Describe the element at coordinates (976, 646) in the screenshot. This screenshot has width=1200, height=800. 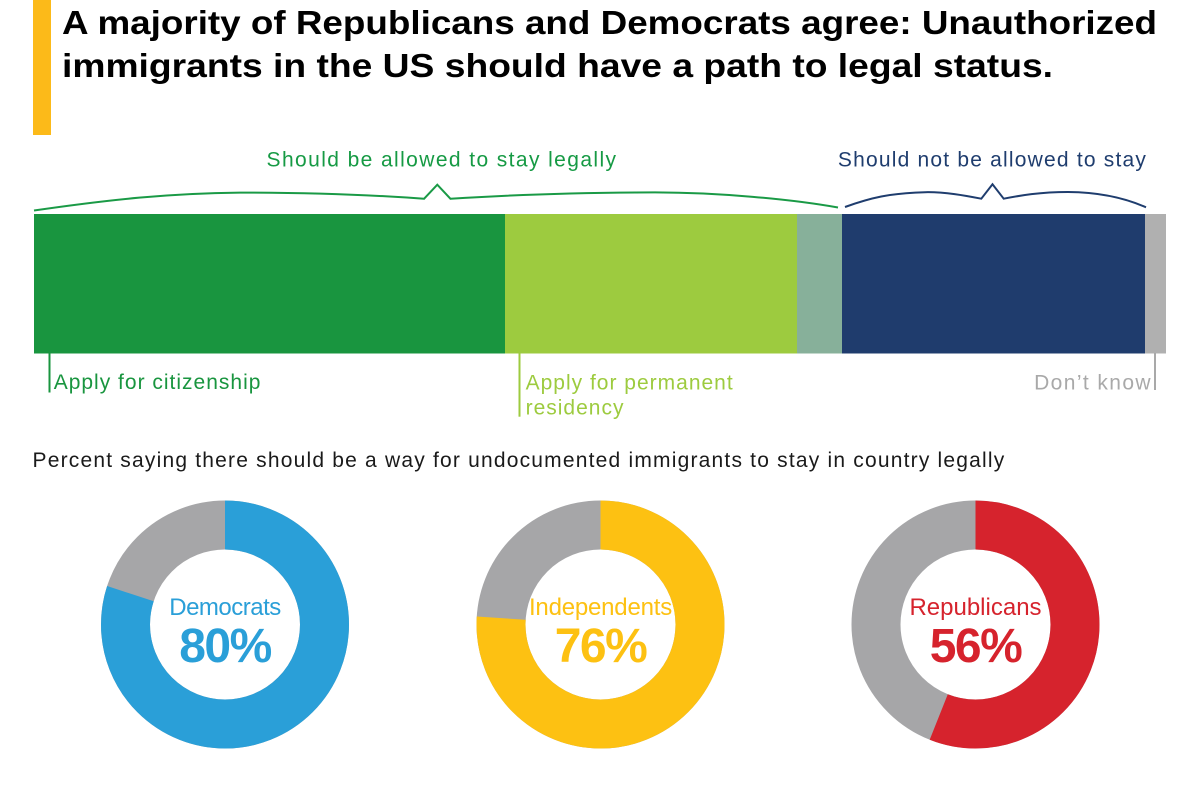
I see `svg-text: 56%` at that location.